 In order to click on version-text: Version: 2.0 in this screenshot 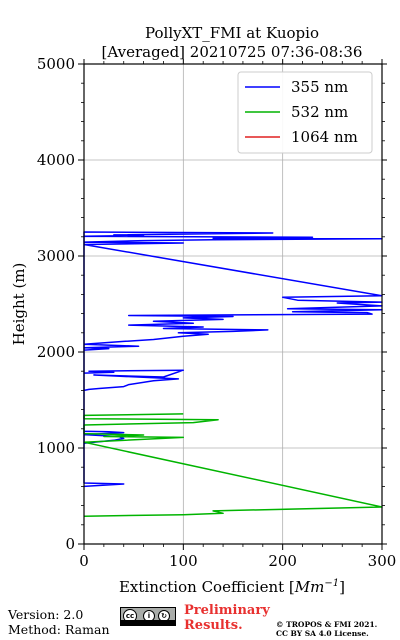, I will do `click(46, 614)`.